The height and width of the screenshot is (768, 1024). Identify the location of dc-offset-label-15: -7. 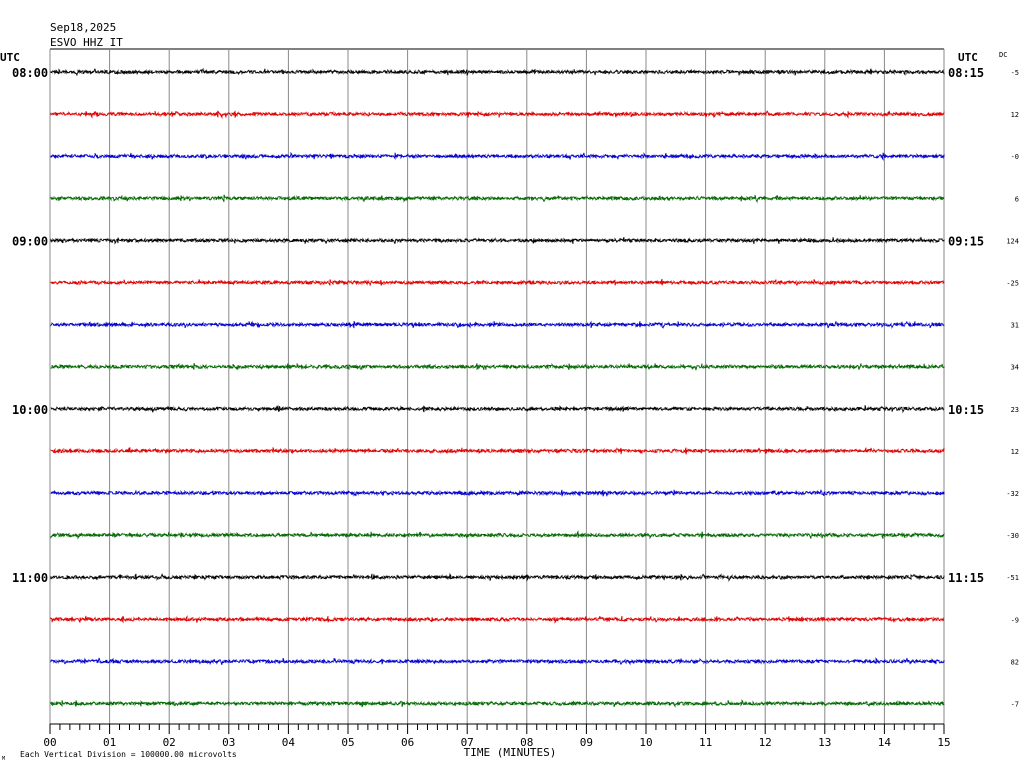
(1015, 705).